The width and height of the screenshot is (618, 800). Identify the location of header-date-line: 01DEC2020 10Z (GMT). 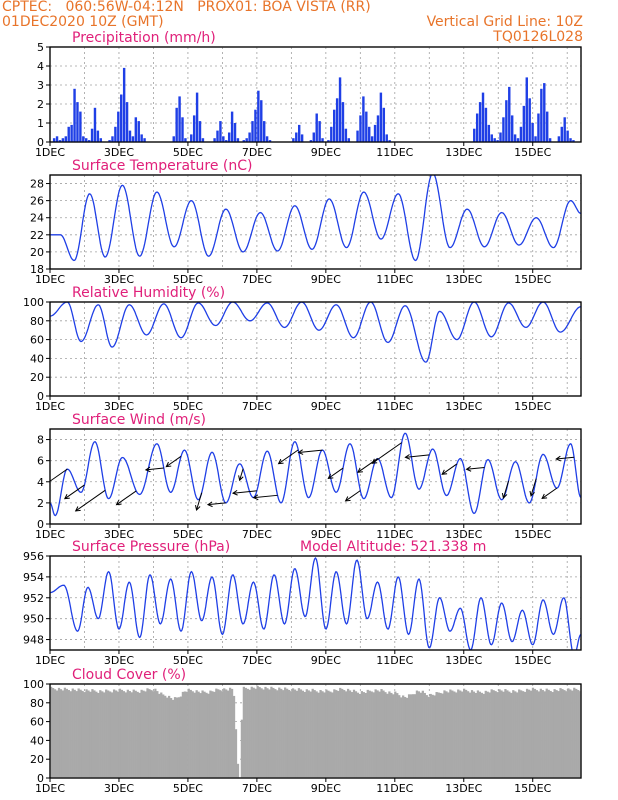
(83, 22).